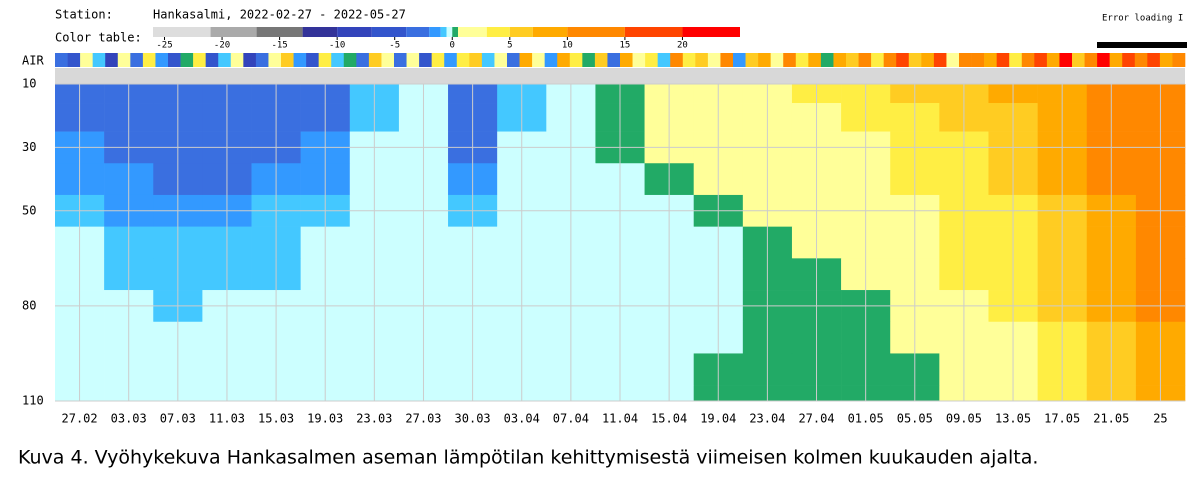  What do you see at coordinates (866, 419) in the screenshot?
I see `x-tick-label: 01.05` at bounding box center [866, 419].